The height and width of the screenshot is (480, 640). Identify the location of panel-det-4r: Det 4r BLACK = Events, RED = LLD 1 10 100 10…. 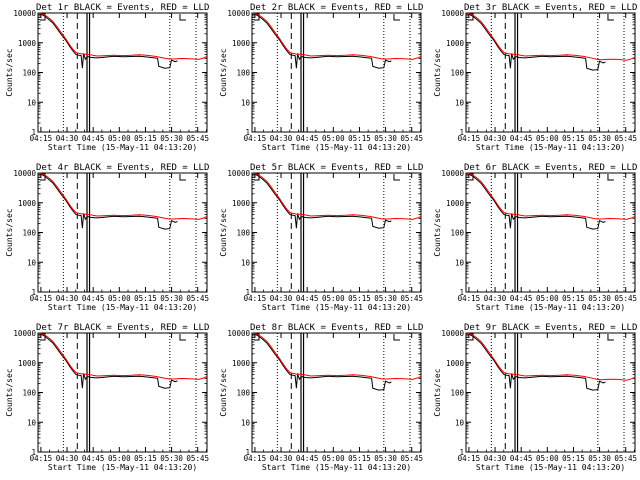
(107, 237).